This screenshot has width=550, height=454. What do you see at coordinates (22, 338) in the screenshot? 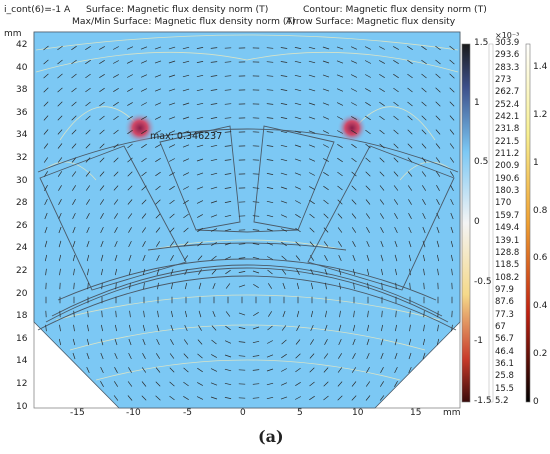
I see `y-tick-13: 16` at bounding box center [22, 338].